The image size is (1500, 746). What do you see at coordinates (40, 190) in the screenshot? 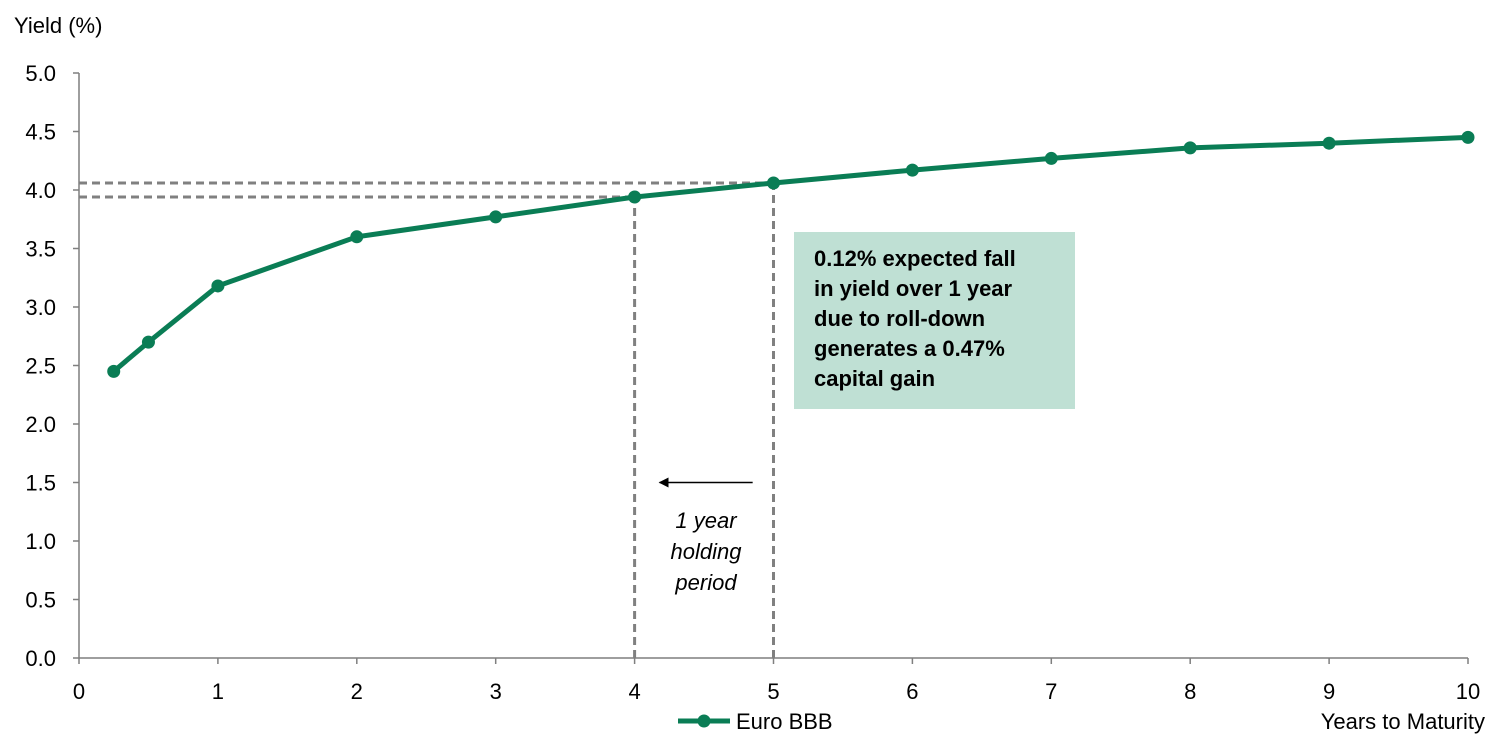
I see `y-tick-label: 4.0` at bounding box center [40, 190].